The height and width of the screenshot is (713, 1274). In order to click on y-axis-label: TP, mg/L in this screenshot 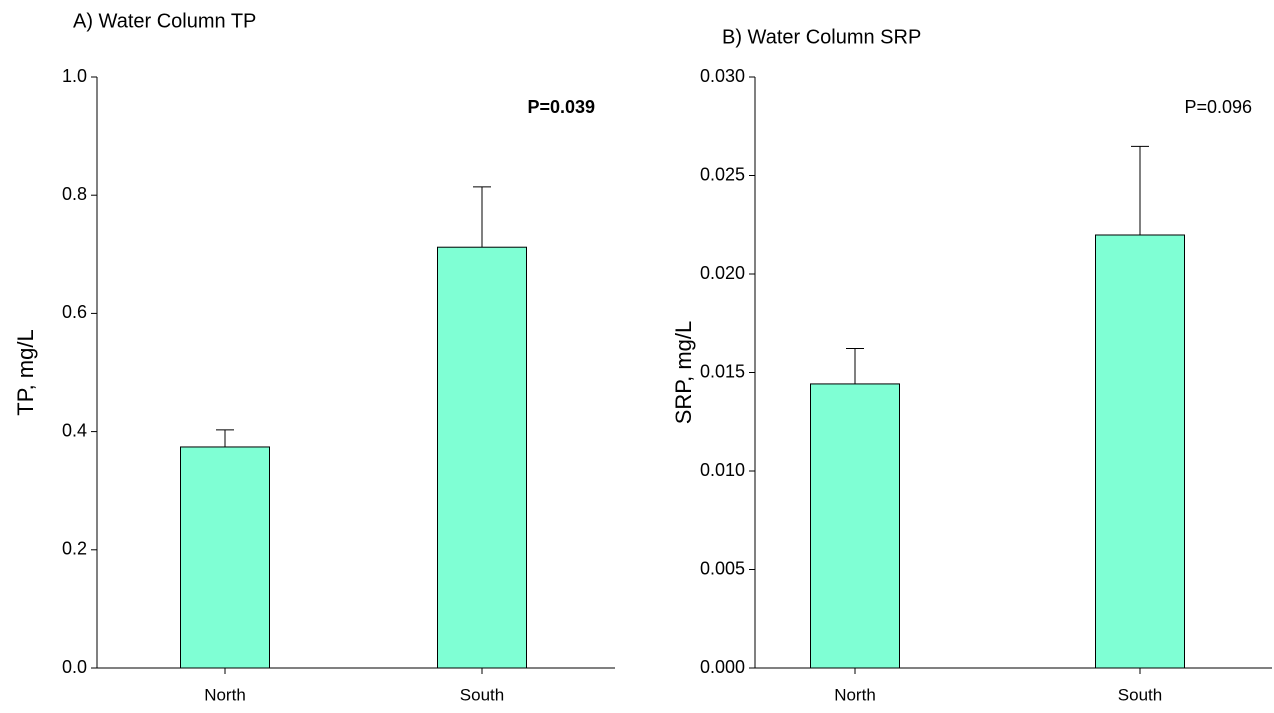, I will do `click(25, 372)`.